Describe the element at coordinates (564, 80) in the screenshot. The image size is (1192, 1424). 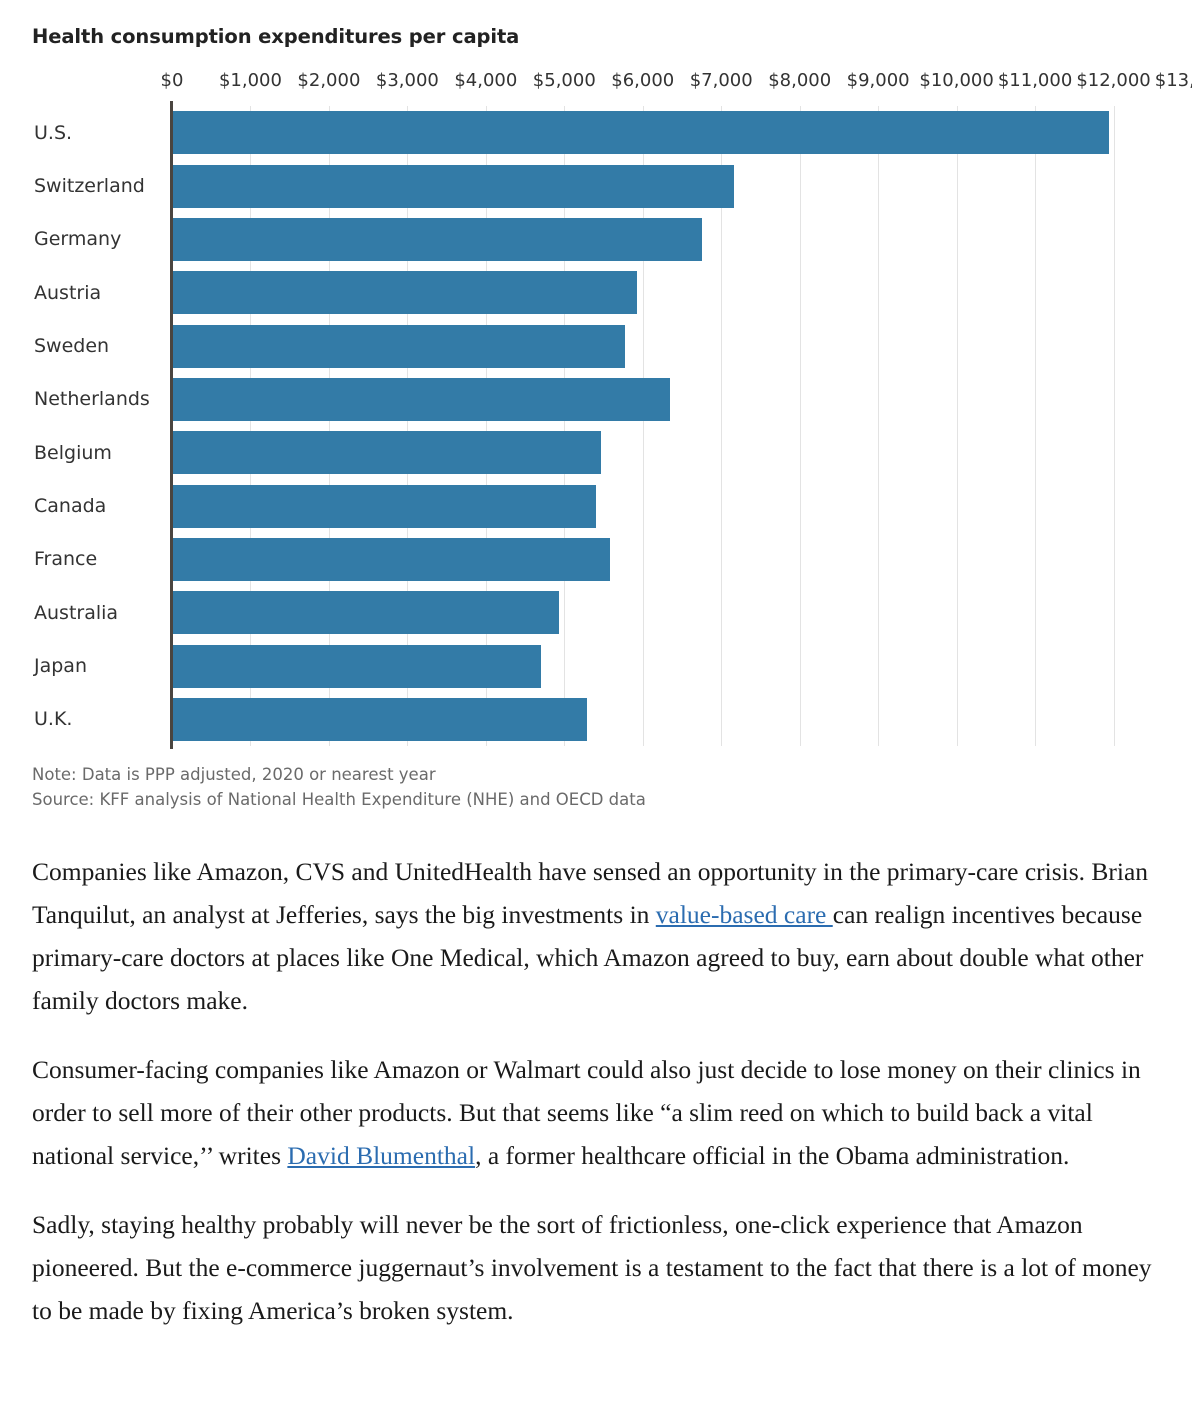
I see `x-axis-tick-label: $5,000` at that location.